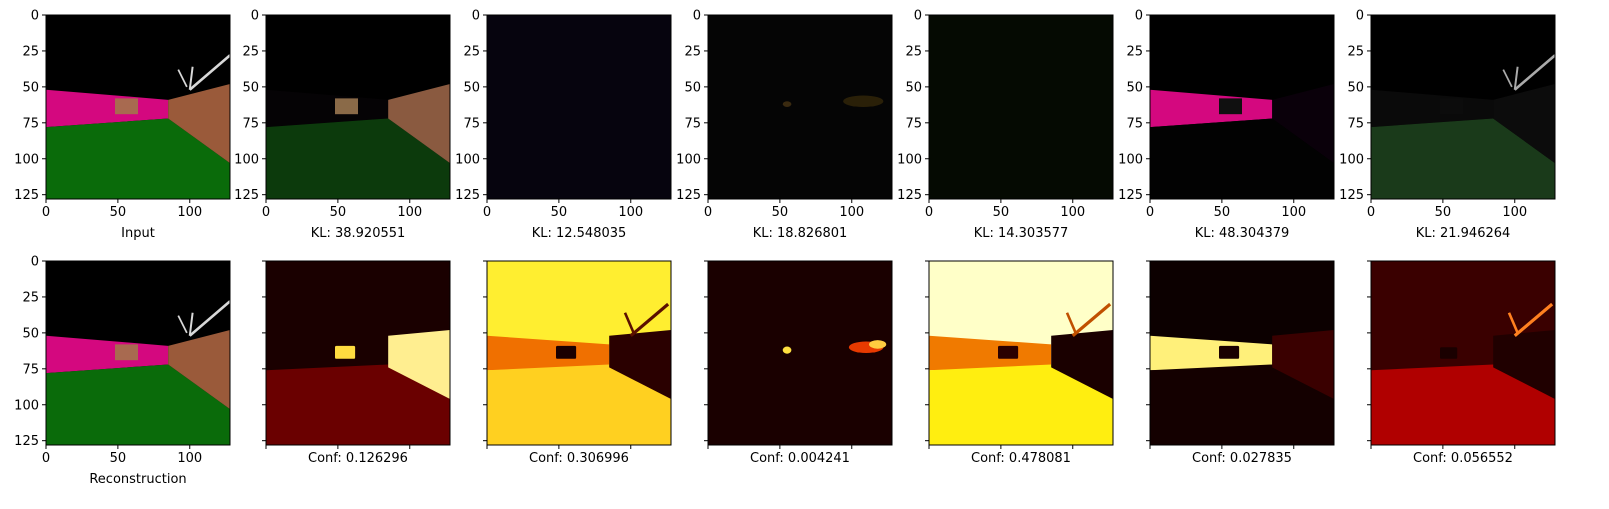 The height and width of the screenshot is (509, 1609). Describe the element at coordinates (787, 350) in the screenshot. I see `heat-hotspot` at that location.